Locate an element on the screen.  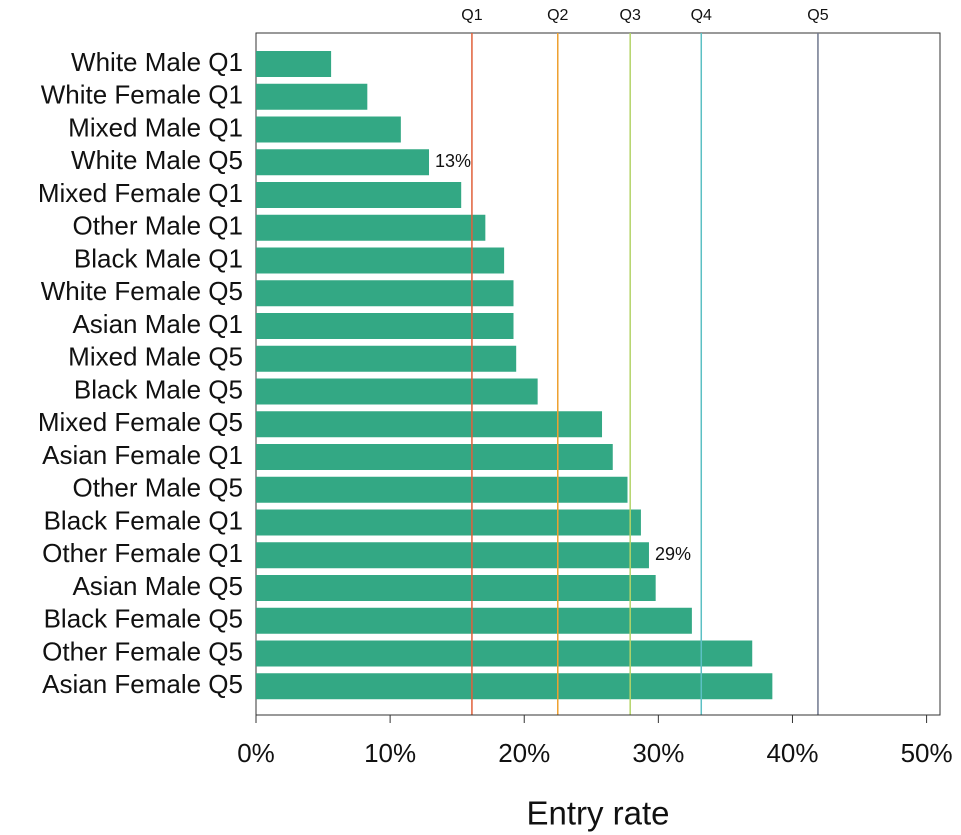
y-tick-label: Mixed Male Q5 is located at coordinates (155, 357).